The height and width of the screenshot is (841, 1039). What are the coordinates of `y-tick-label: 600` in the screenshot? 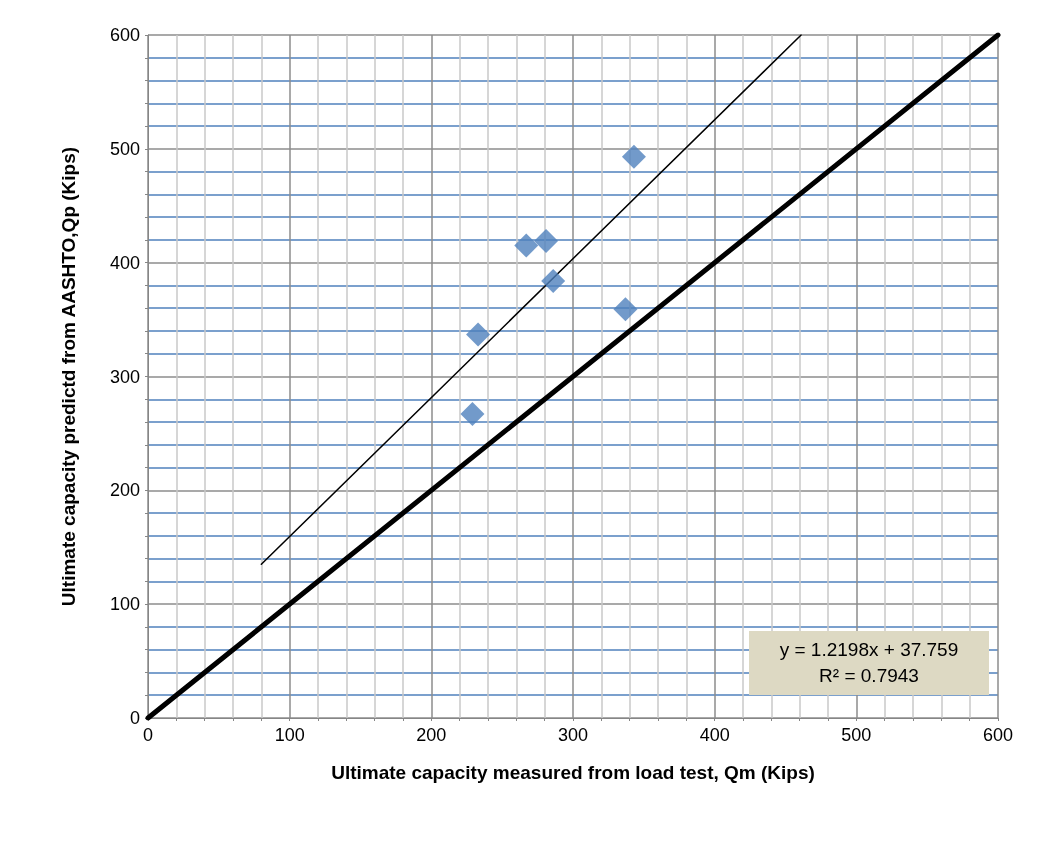 It's located at (124, 35).